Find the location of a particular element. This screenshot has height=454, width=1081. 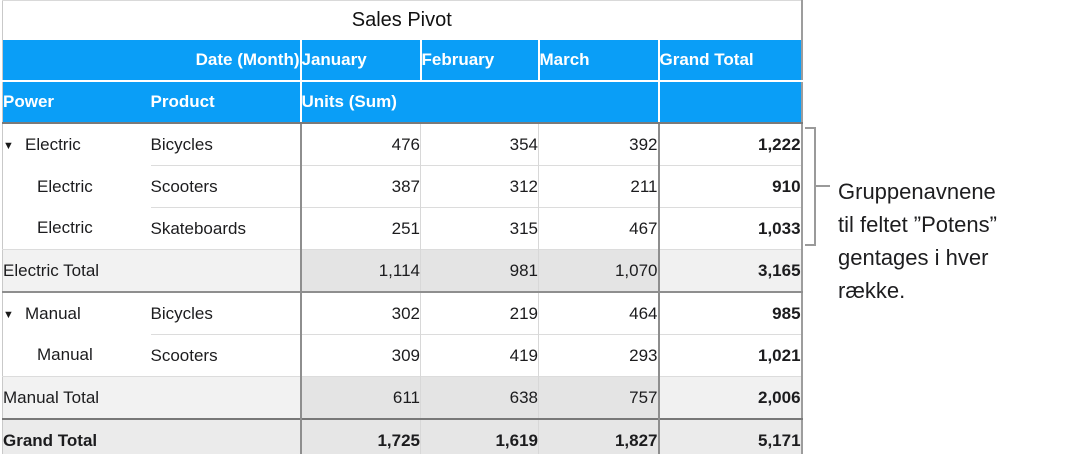

cell-february: 981 is located at coordinates (479, 270).